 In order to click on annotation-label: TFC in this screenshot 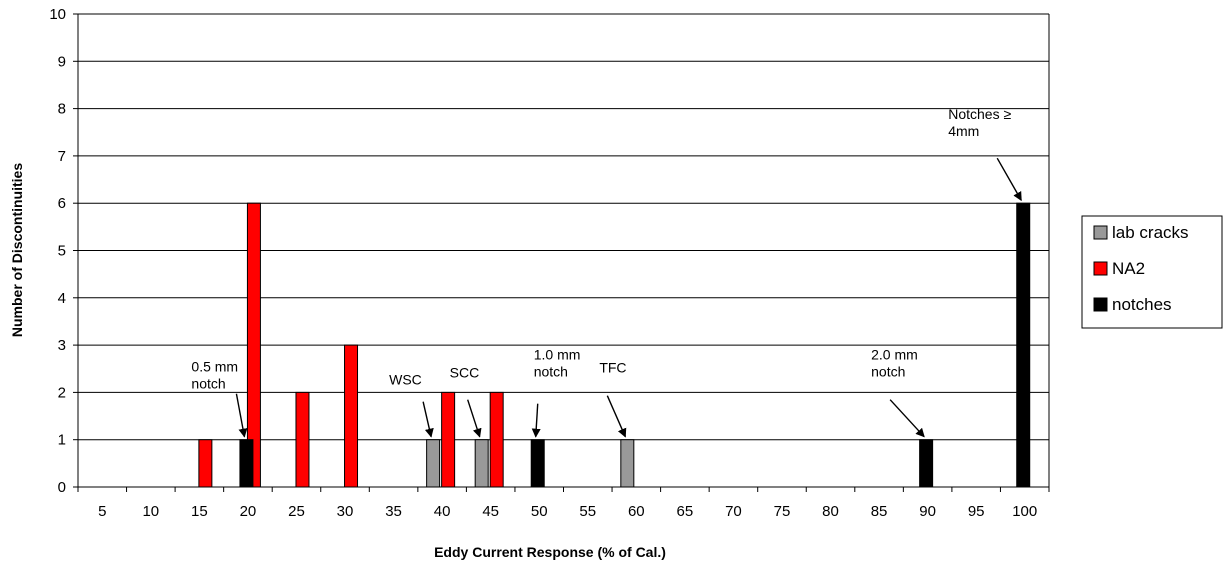, I will do `click(612, 368)`.